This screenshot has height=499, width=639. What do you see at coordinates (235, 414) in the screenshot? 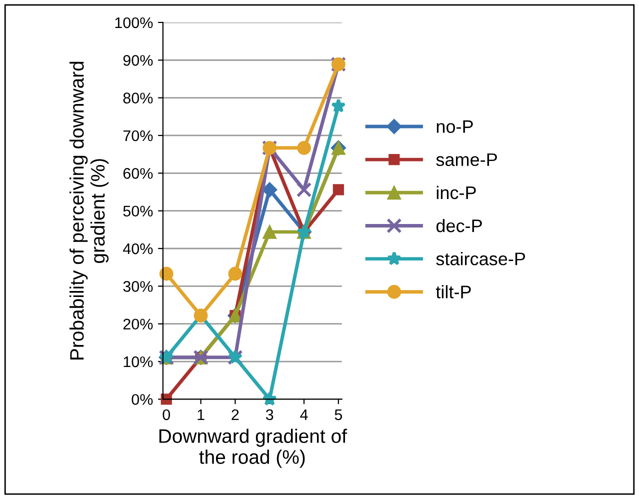
I see `x-tick-label: 2` at bounding box center [235, 414].